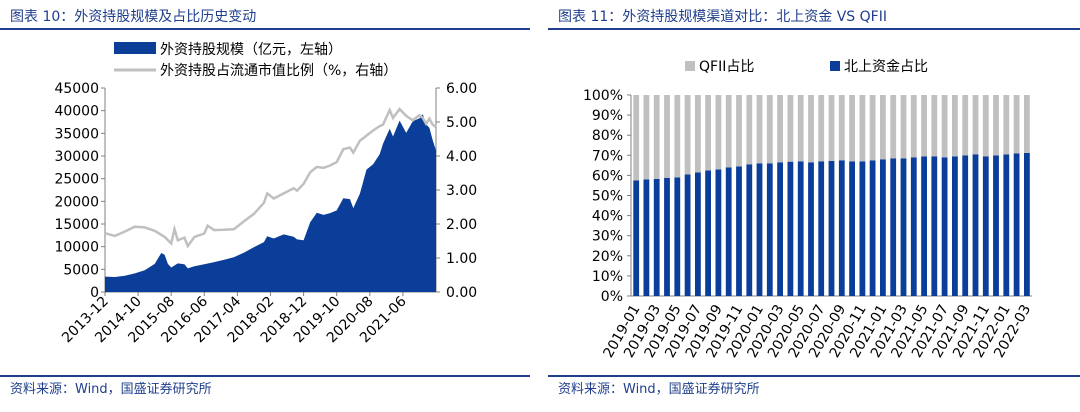  I want to click on y-tick-label-left: 0, so click(94, 293).